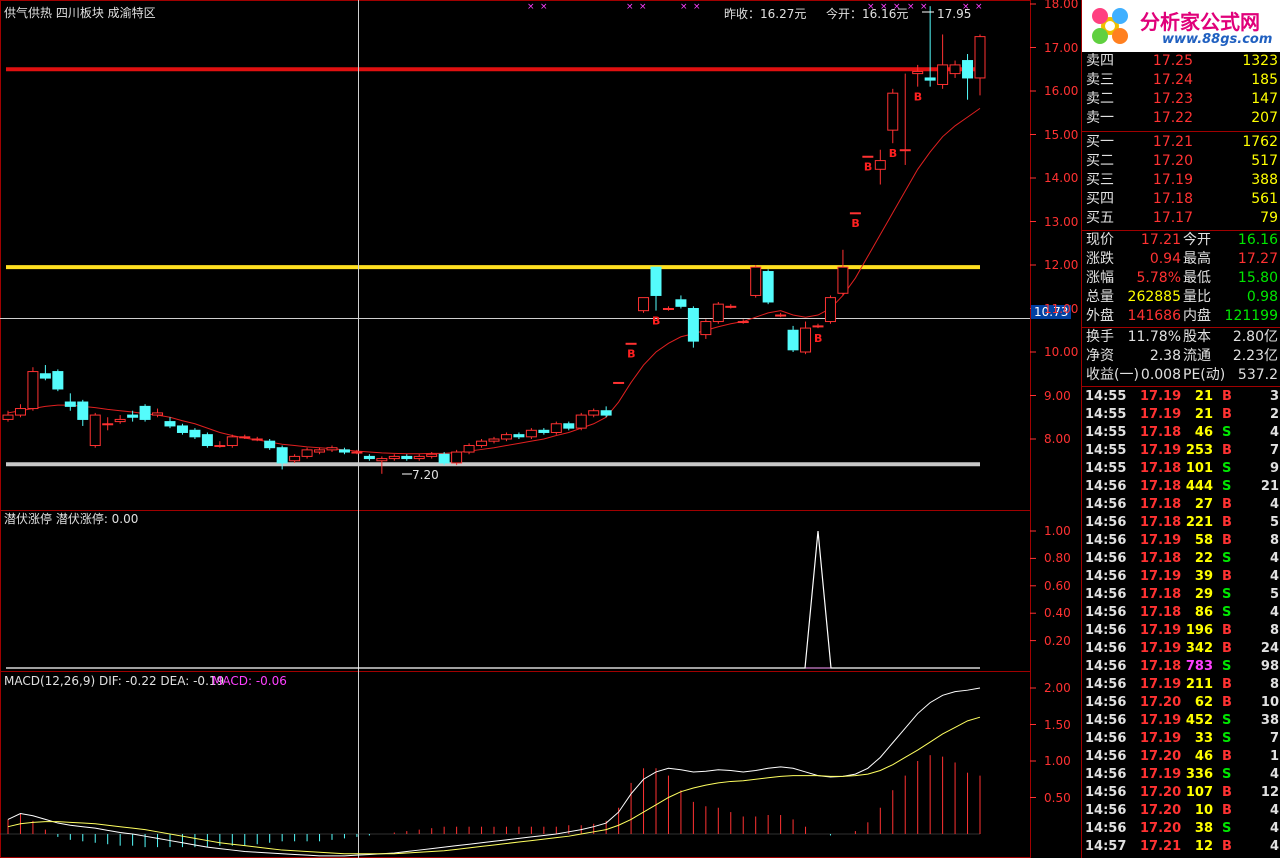 The height and width of the screenshot is (858, 1280). What do you see at coordinates (1100, 218) in the screenshot?
I see `bid-label: 买五` at bounding box center [1100, 218].